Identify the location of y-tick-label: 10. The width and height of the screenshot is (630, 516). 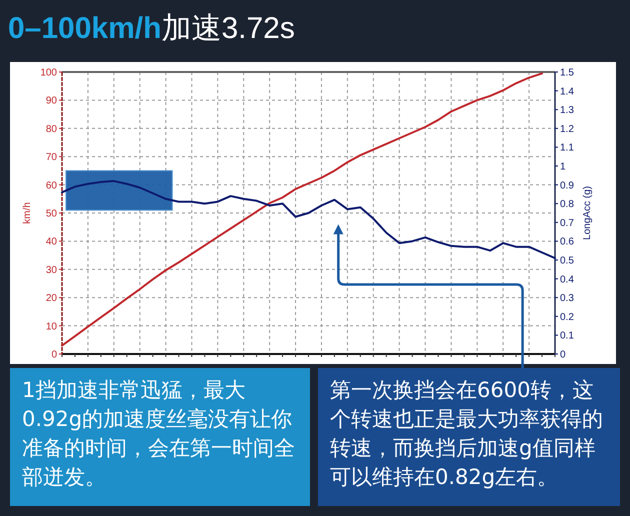
(52, 326).